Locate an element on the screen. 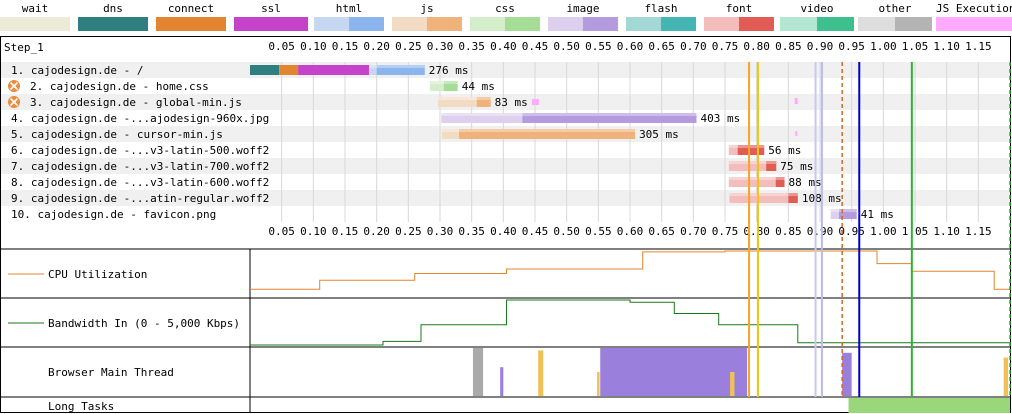 The width and height of the screenshot is (1012, 414). step-label: Step_1 is located at coordinates (24, 47).